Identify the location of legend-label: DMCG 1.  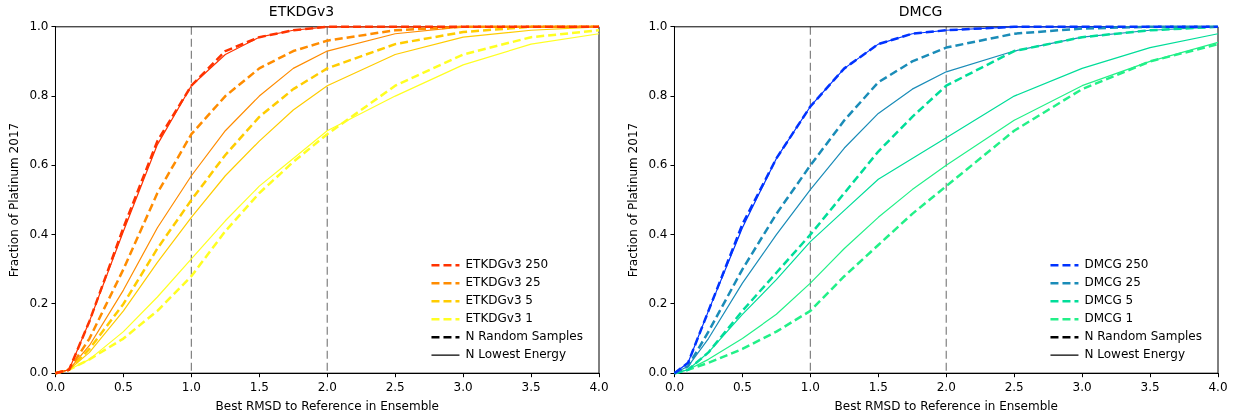
(1109, 318).